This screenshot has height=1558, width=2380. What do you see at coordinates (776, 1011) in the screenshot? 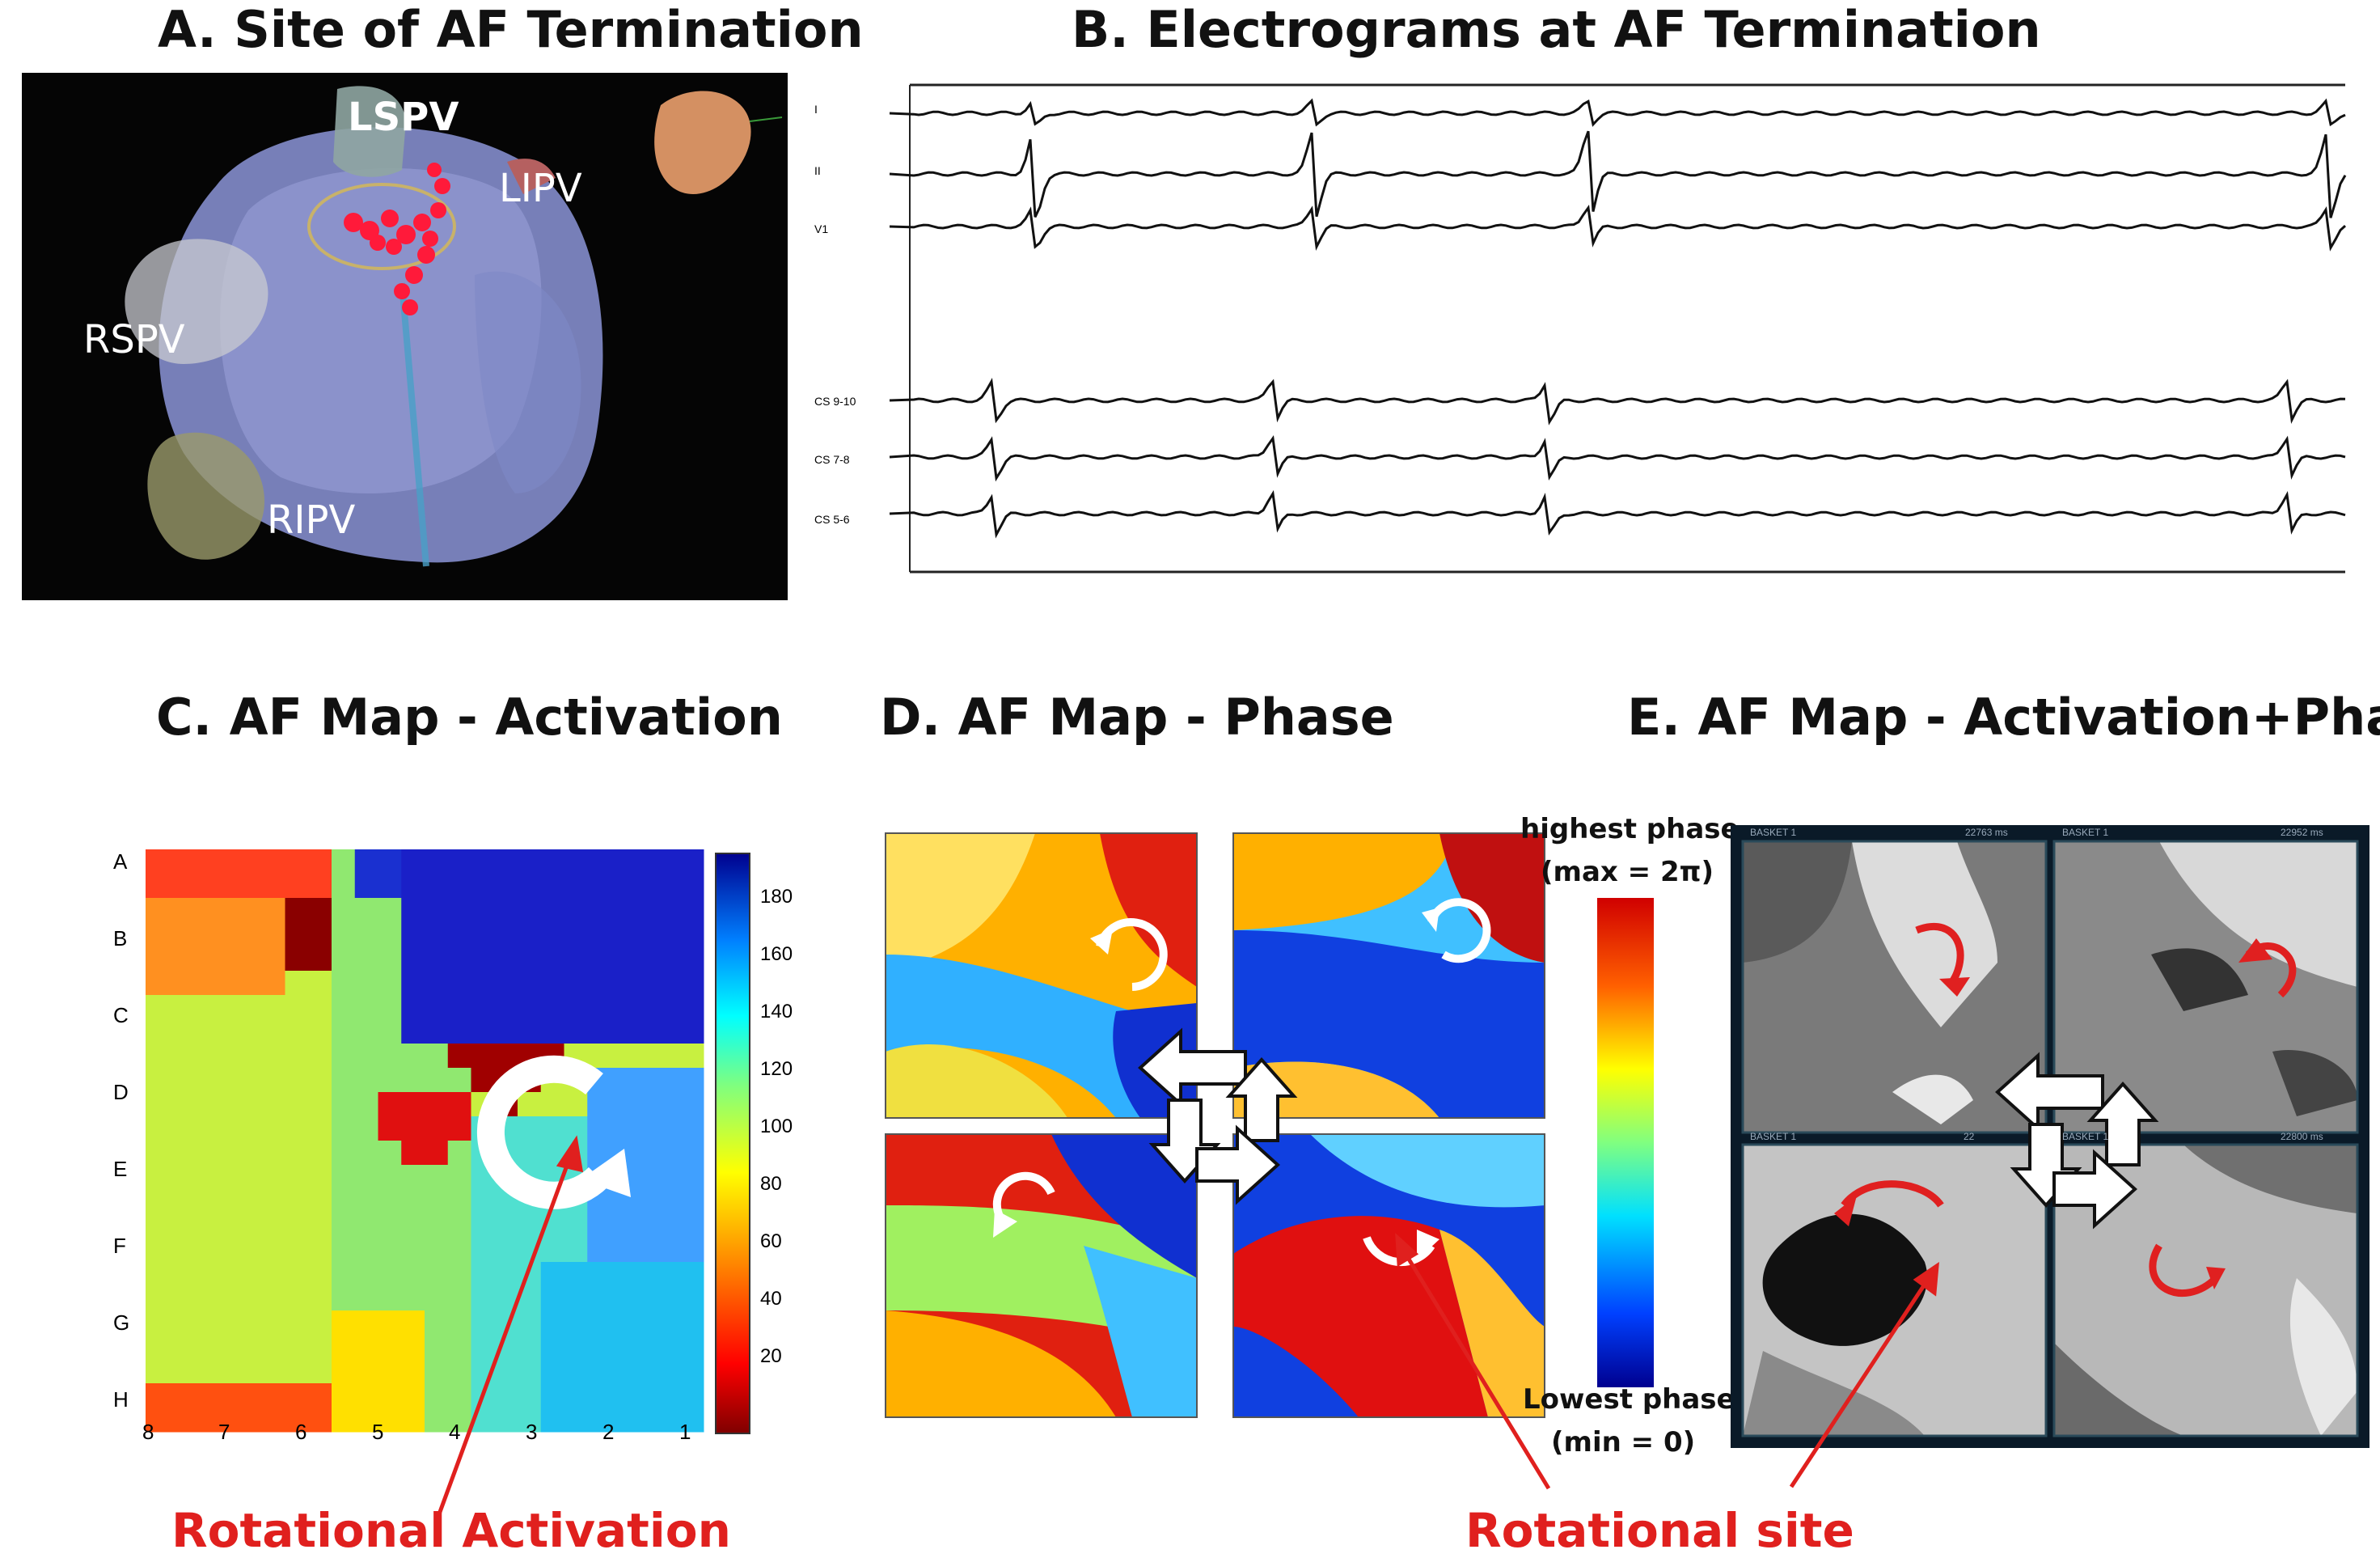
I see `colorbar-tick: 140` at bounding box center [776, 1011].